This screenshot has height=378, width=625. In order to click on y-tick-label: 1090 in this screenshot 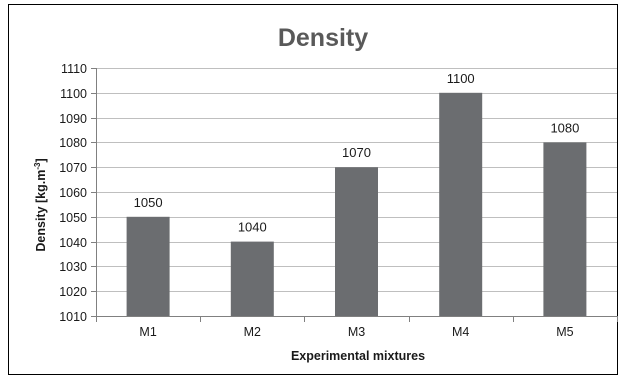, I will do `click(73, 119)`.